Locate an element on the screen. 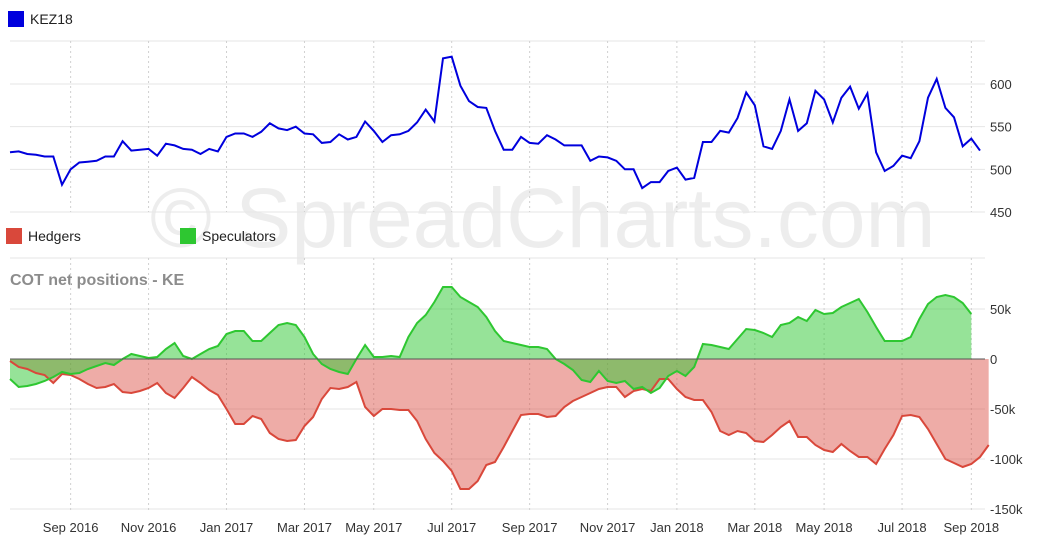 This screenshot has height=556, width=1046. x-tick-label: Jan 2017 is located at coordinates (227, 527).